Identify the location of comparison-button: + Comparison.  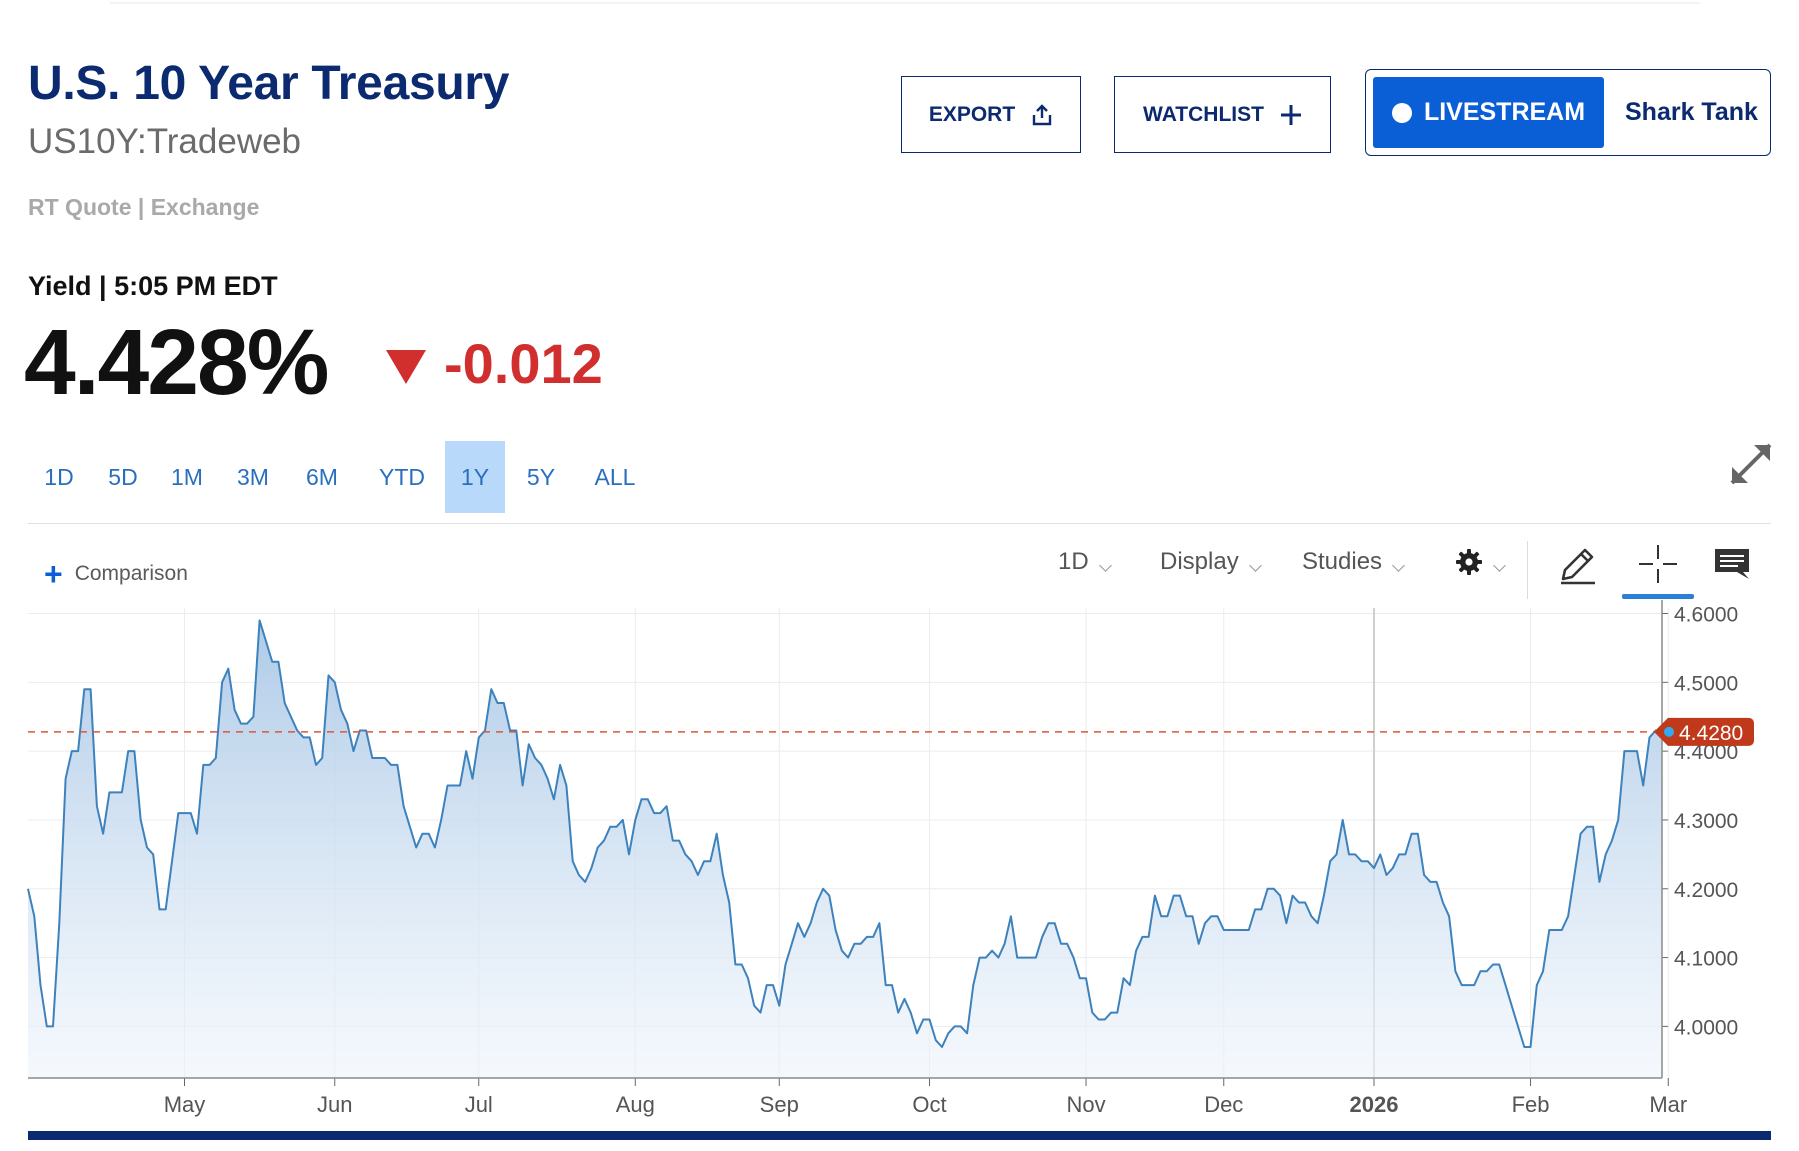
(116, 574).